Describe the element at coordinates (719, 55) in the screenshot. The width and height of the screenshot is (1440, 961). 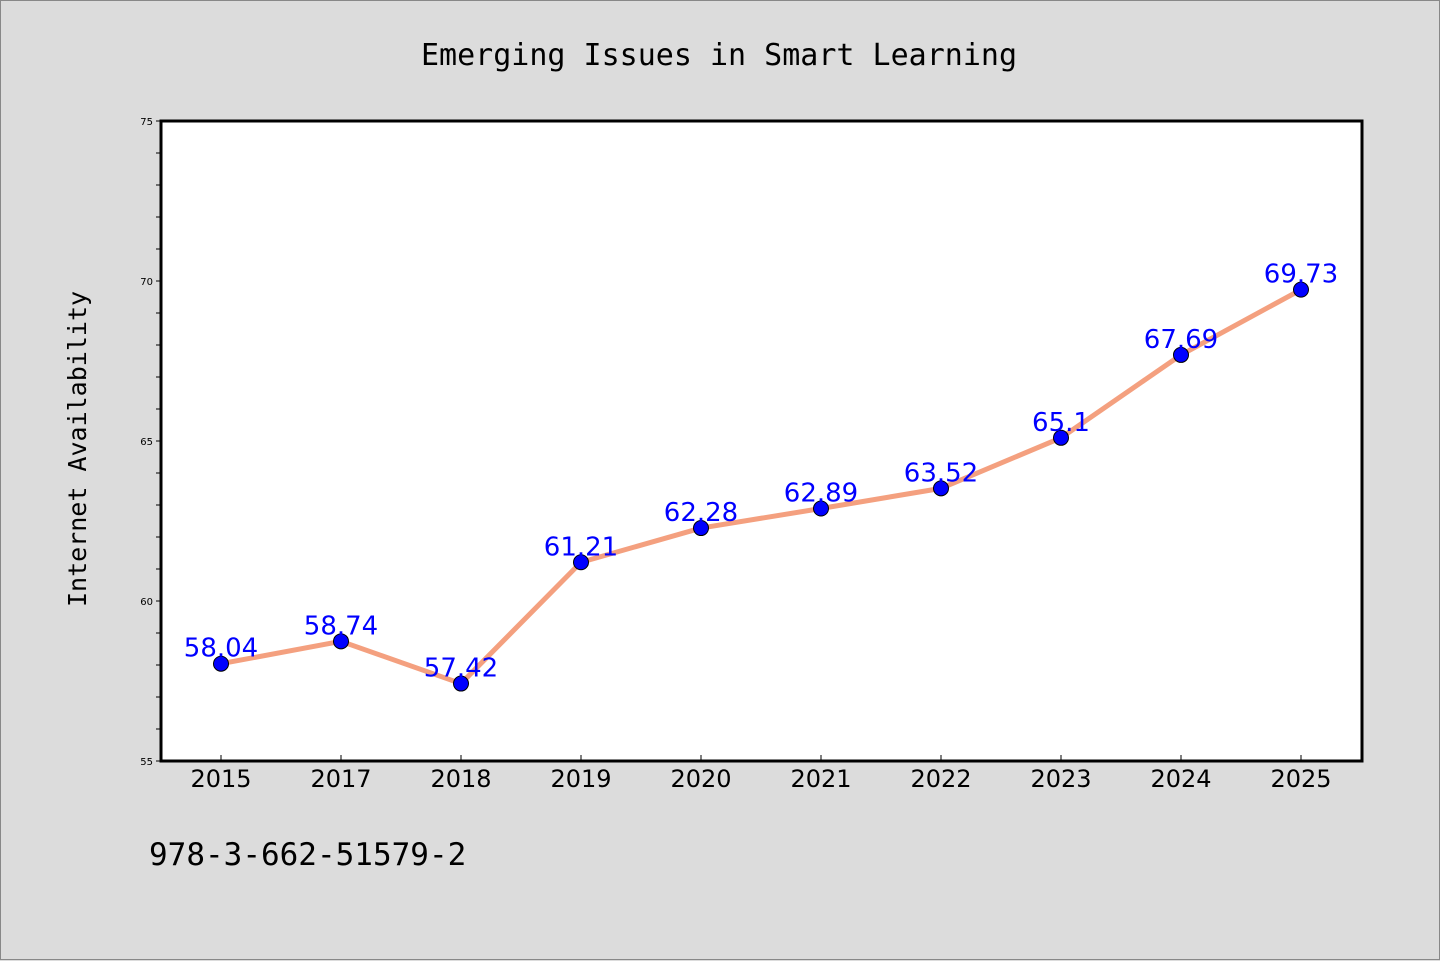
I see `chart-title: Emerging Issues in Smart Learning` at that location.